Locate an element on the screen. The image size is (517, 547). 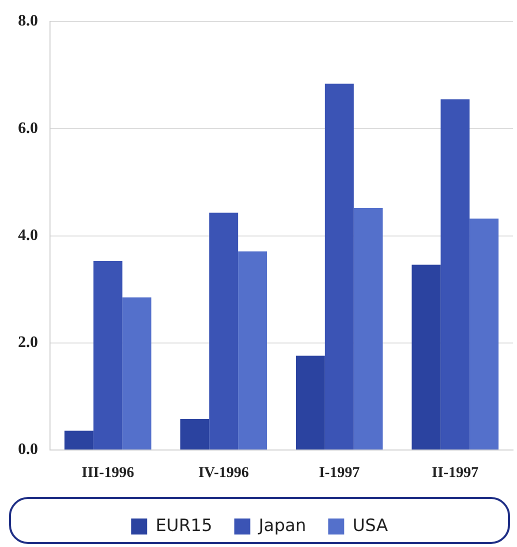
y-tick-label: 0.0 is located at coordinates (28, 449).